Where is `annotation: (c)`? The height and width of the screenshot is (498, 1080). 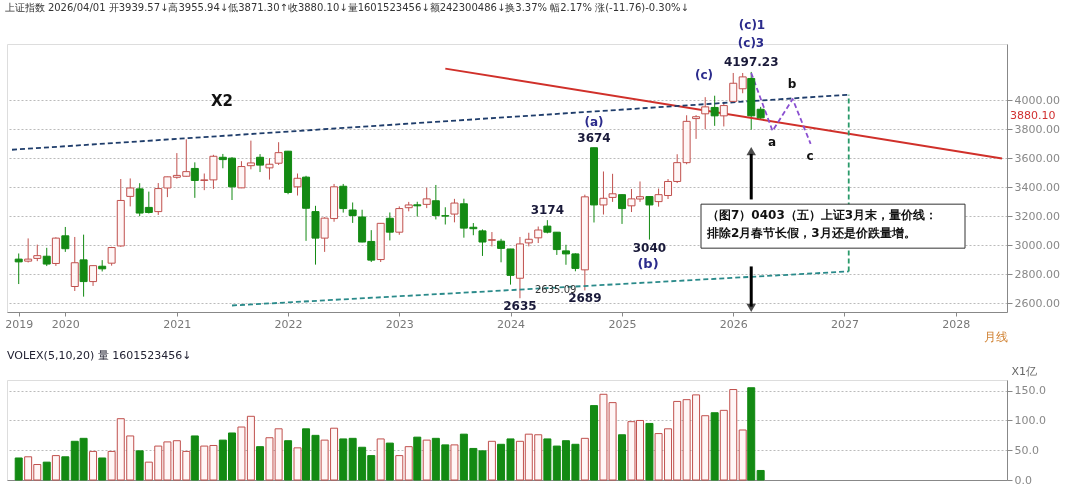
annotation: (c) is located at coordinates (704, 74).